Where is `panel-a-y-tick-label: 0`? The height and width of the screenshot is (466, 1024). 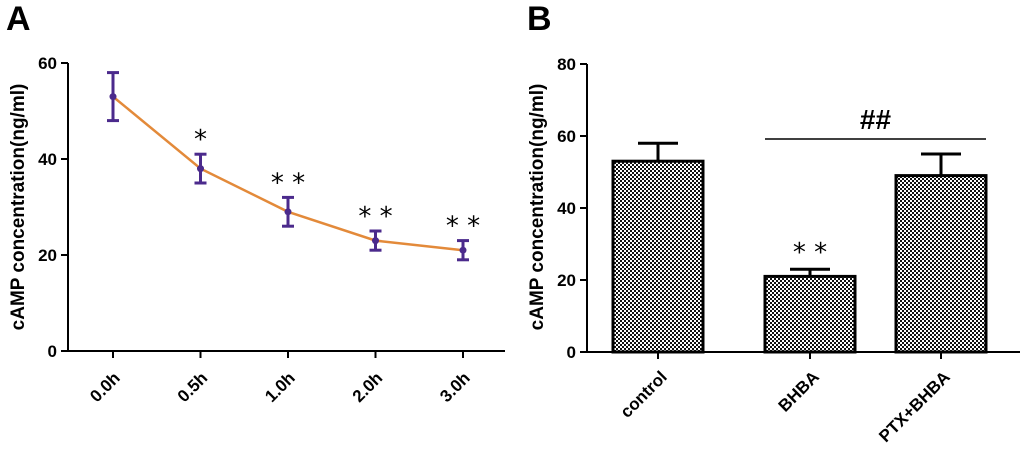 panel-a-y-tick-label: 0 is located at coordinates (52, 351).